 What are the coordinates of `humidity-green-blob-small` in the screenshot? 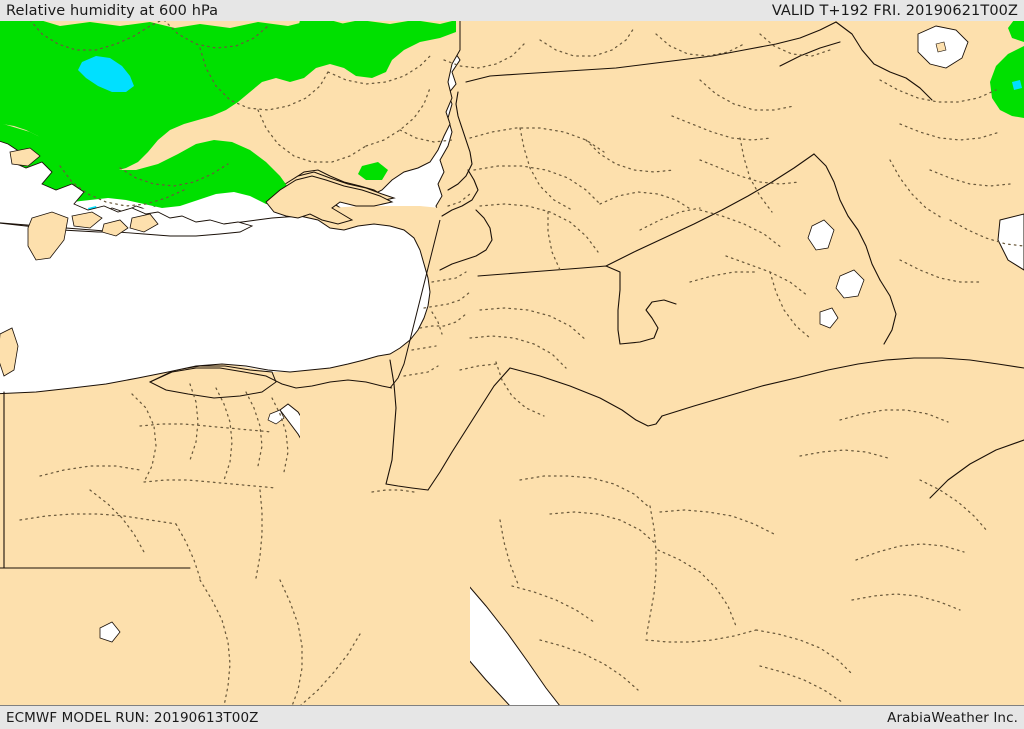 It's located at (373, 171).